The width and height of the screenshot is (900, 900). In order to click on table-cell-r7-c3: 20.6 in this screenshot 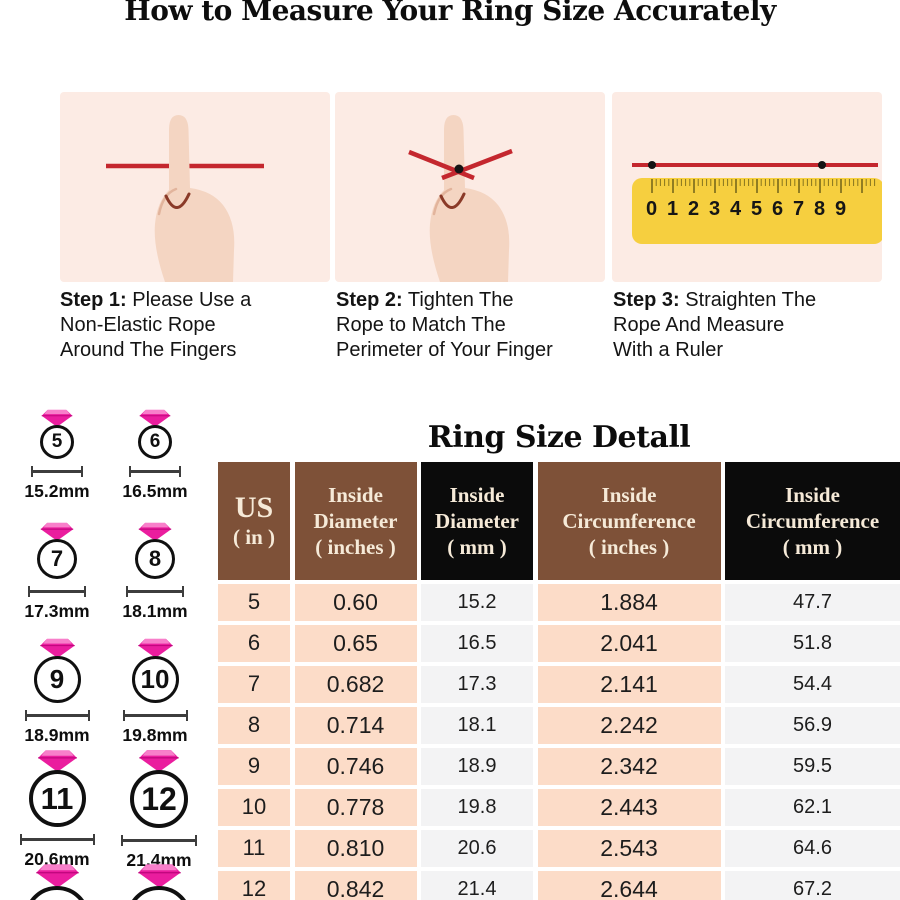, I will do `click(477, 848)`.